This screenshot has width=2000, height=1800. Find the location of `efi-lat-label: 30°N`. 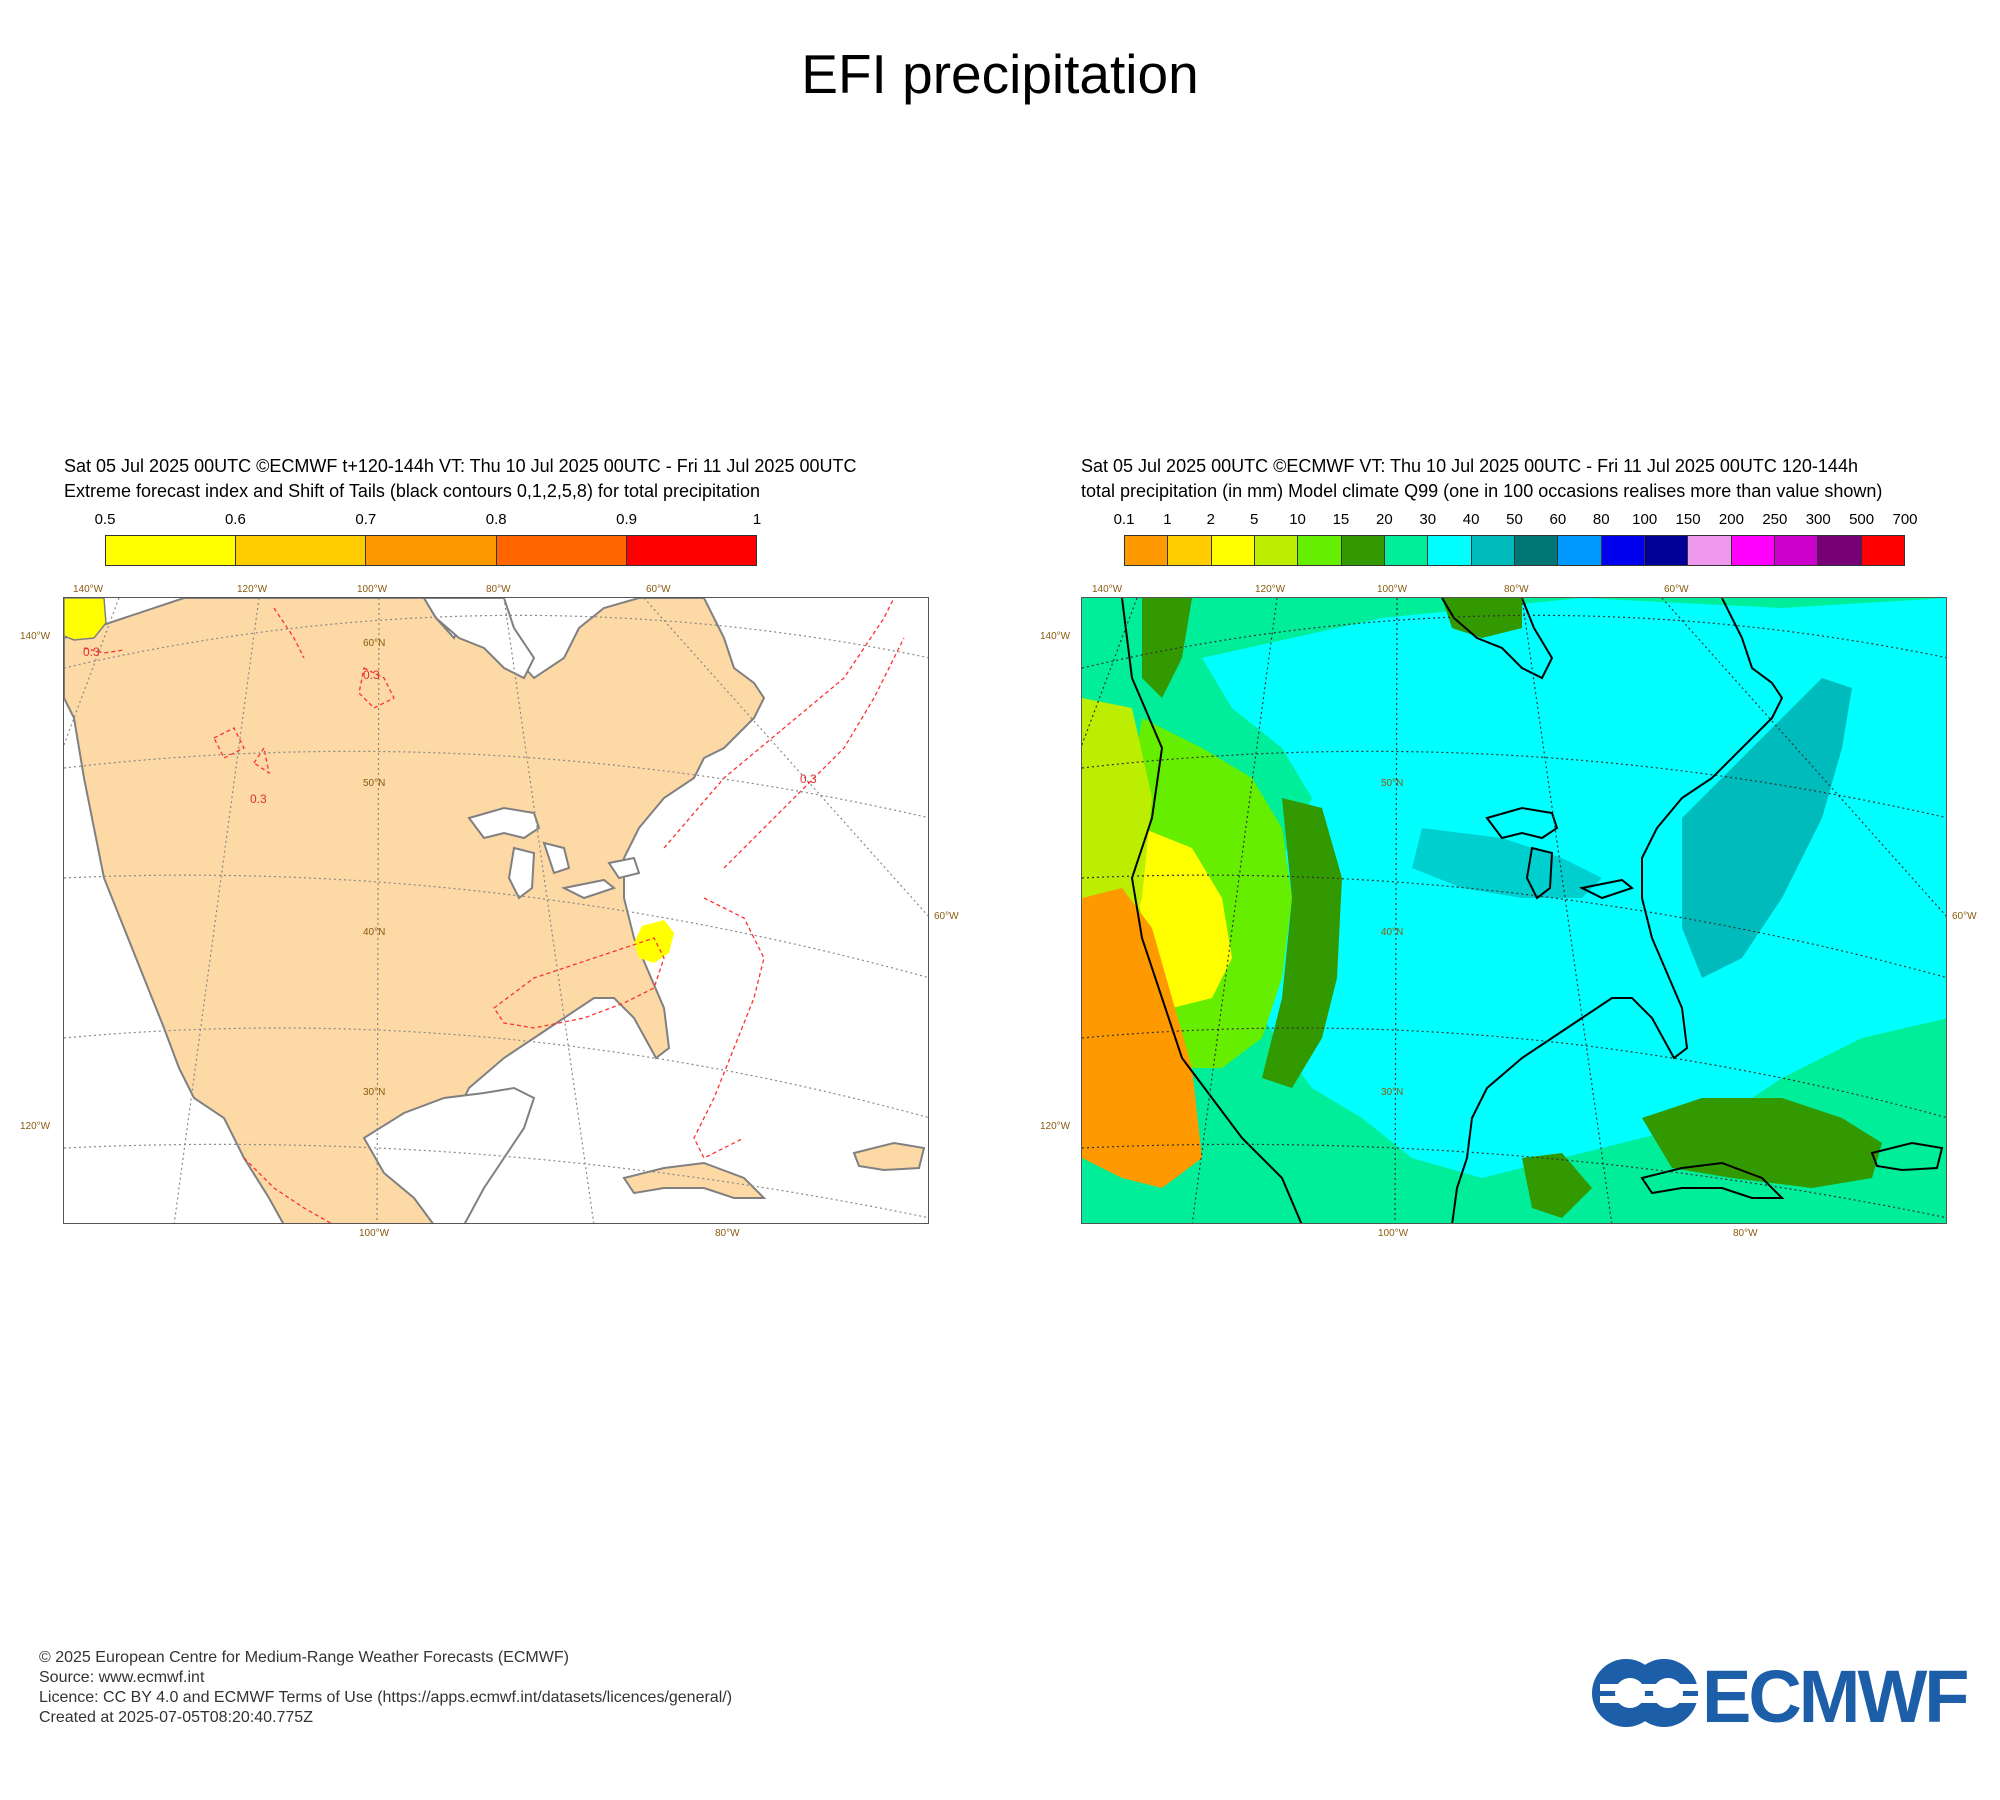

efi-lat-label: 30°N is located at coordinates (374, 1092).